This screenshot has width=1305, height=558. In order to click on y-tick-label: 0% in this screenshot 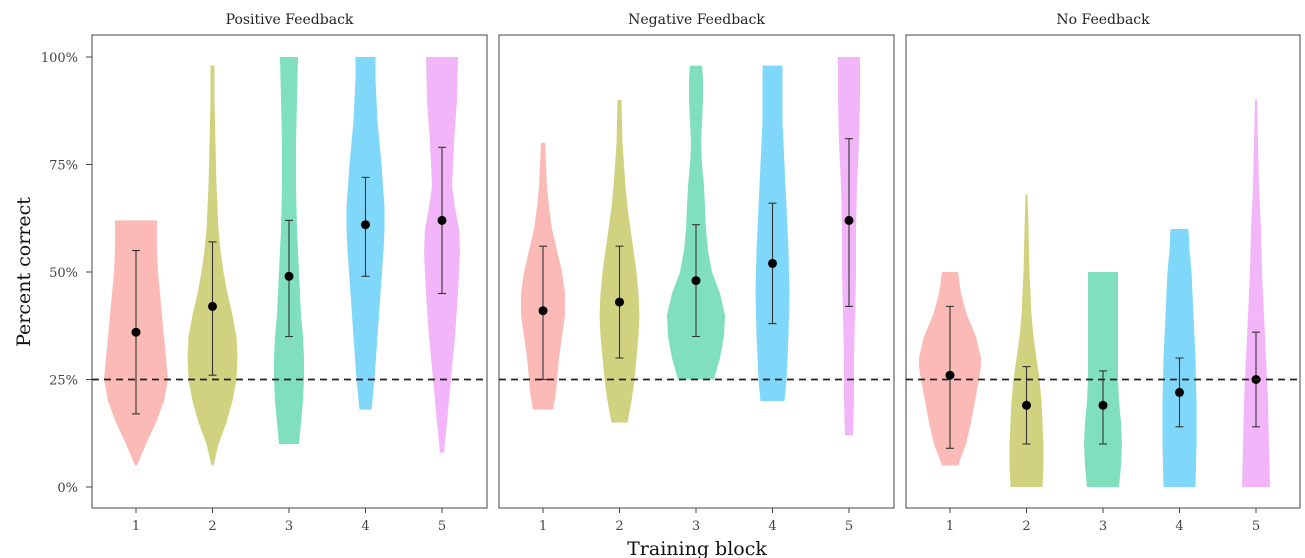, I will do `click(67, 488)`.